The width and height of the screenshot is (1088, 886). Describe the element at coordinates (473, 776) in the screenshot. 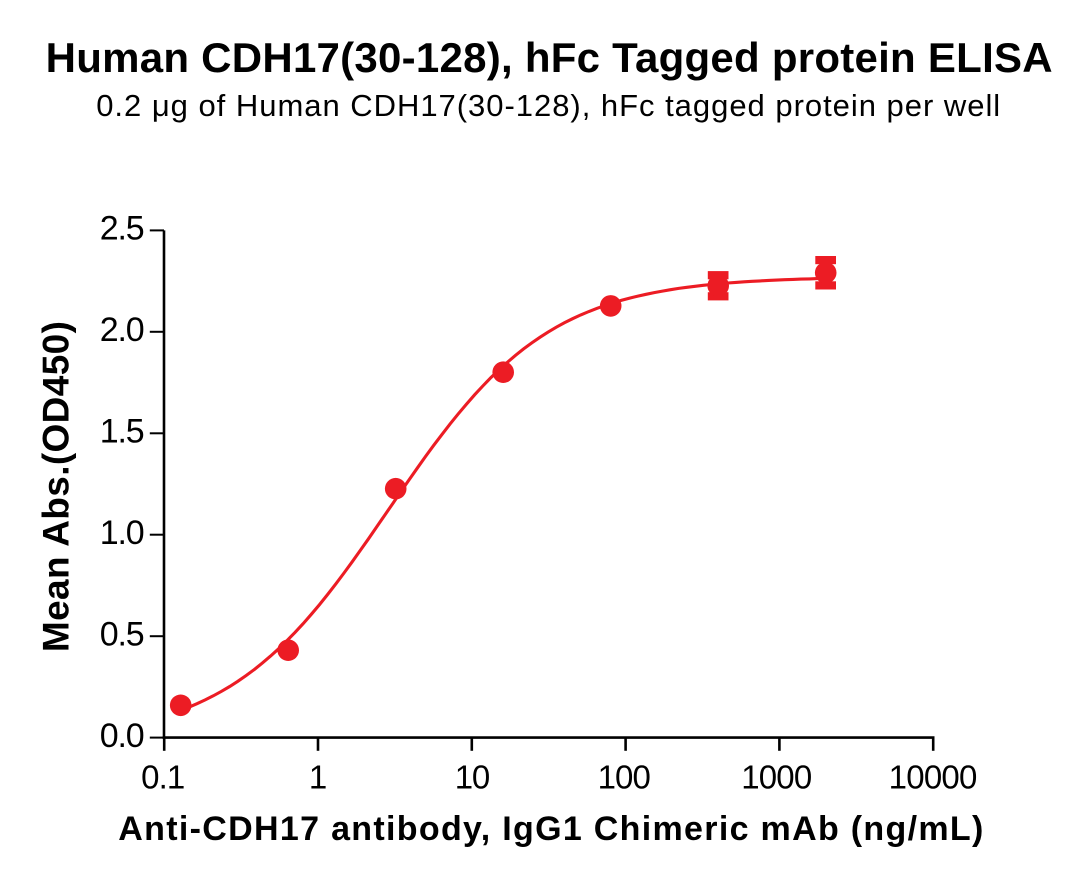

I see `svg-text: 10` at that location.